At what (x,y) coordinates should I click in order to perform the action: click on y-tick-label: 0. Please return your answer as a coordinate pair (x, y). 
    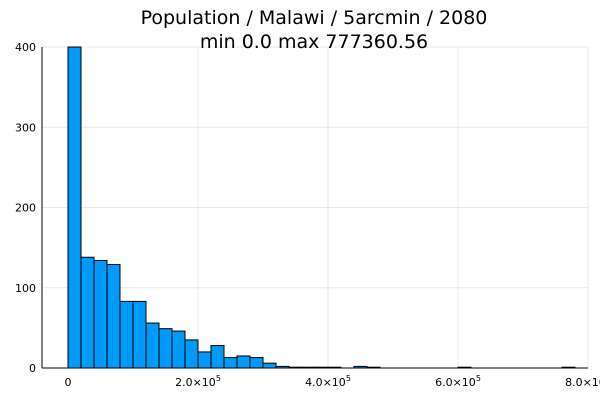
    Looking at the image, I should click on (32, 368).